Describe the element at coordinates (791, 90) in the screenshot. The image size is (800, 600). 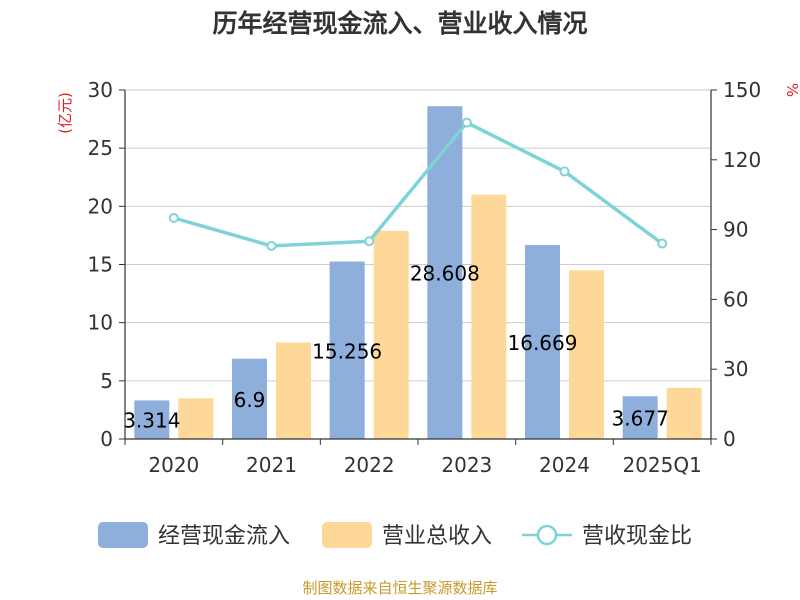
I see `y-right-unit: %` at that location.